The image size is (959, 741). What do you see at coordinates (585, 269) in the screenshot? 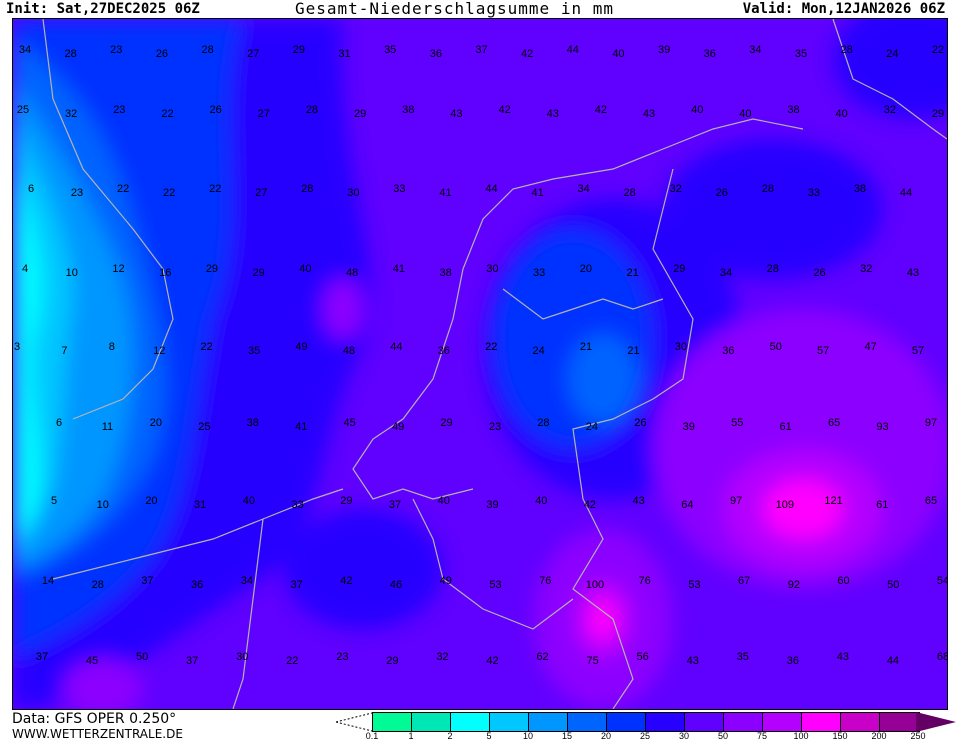
I see `precip-value-label: 20` at bounding box center [585, 269].